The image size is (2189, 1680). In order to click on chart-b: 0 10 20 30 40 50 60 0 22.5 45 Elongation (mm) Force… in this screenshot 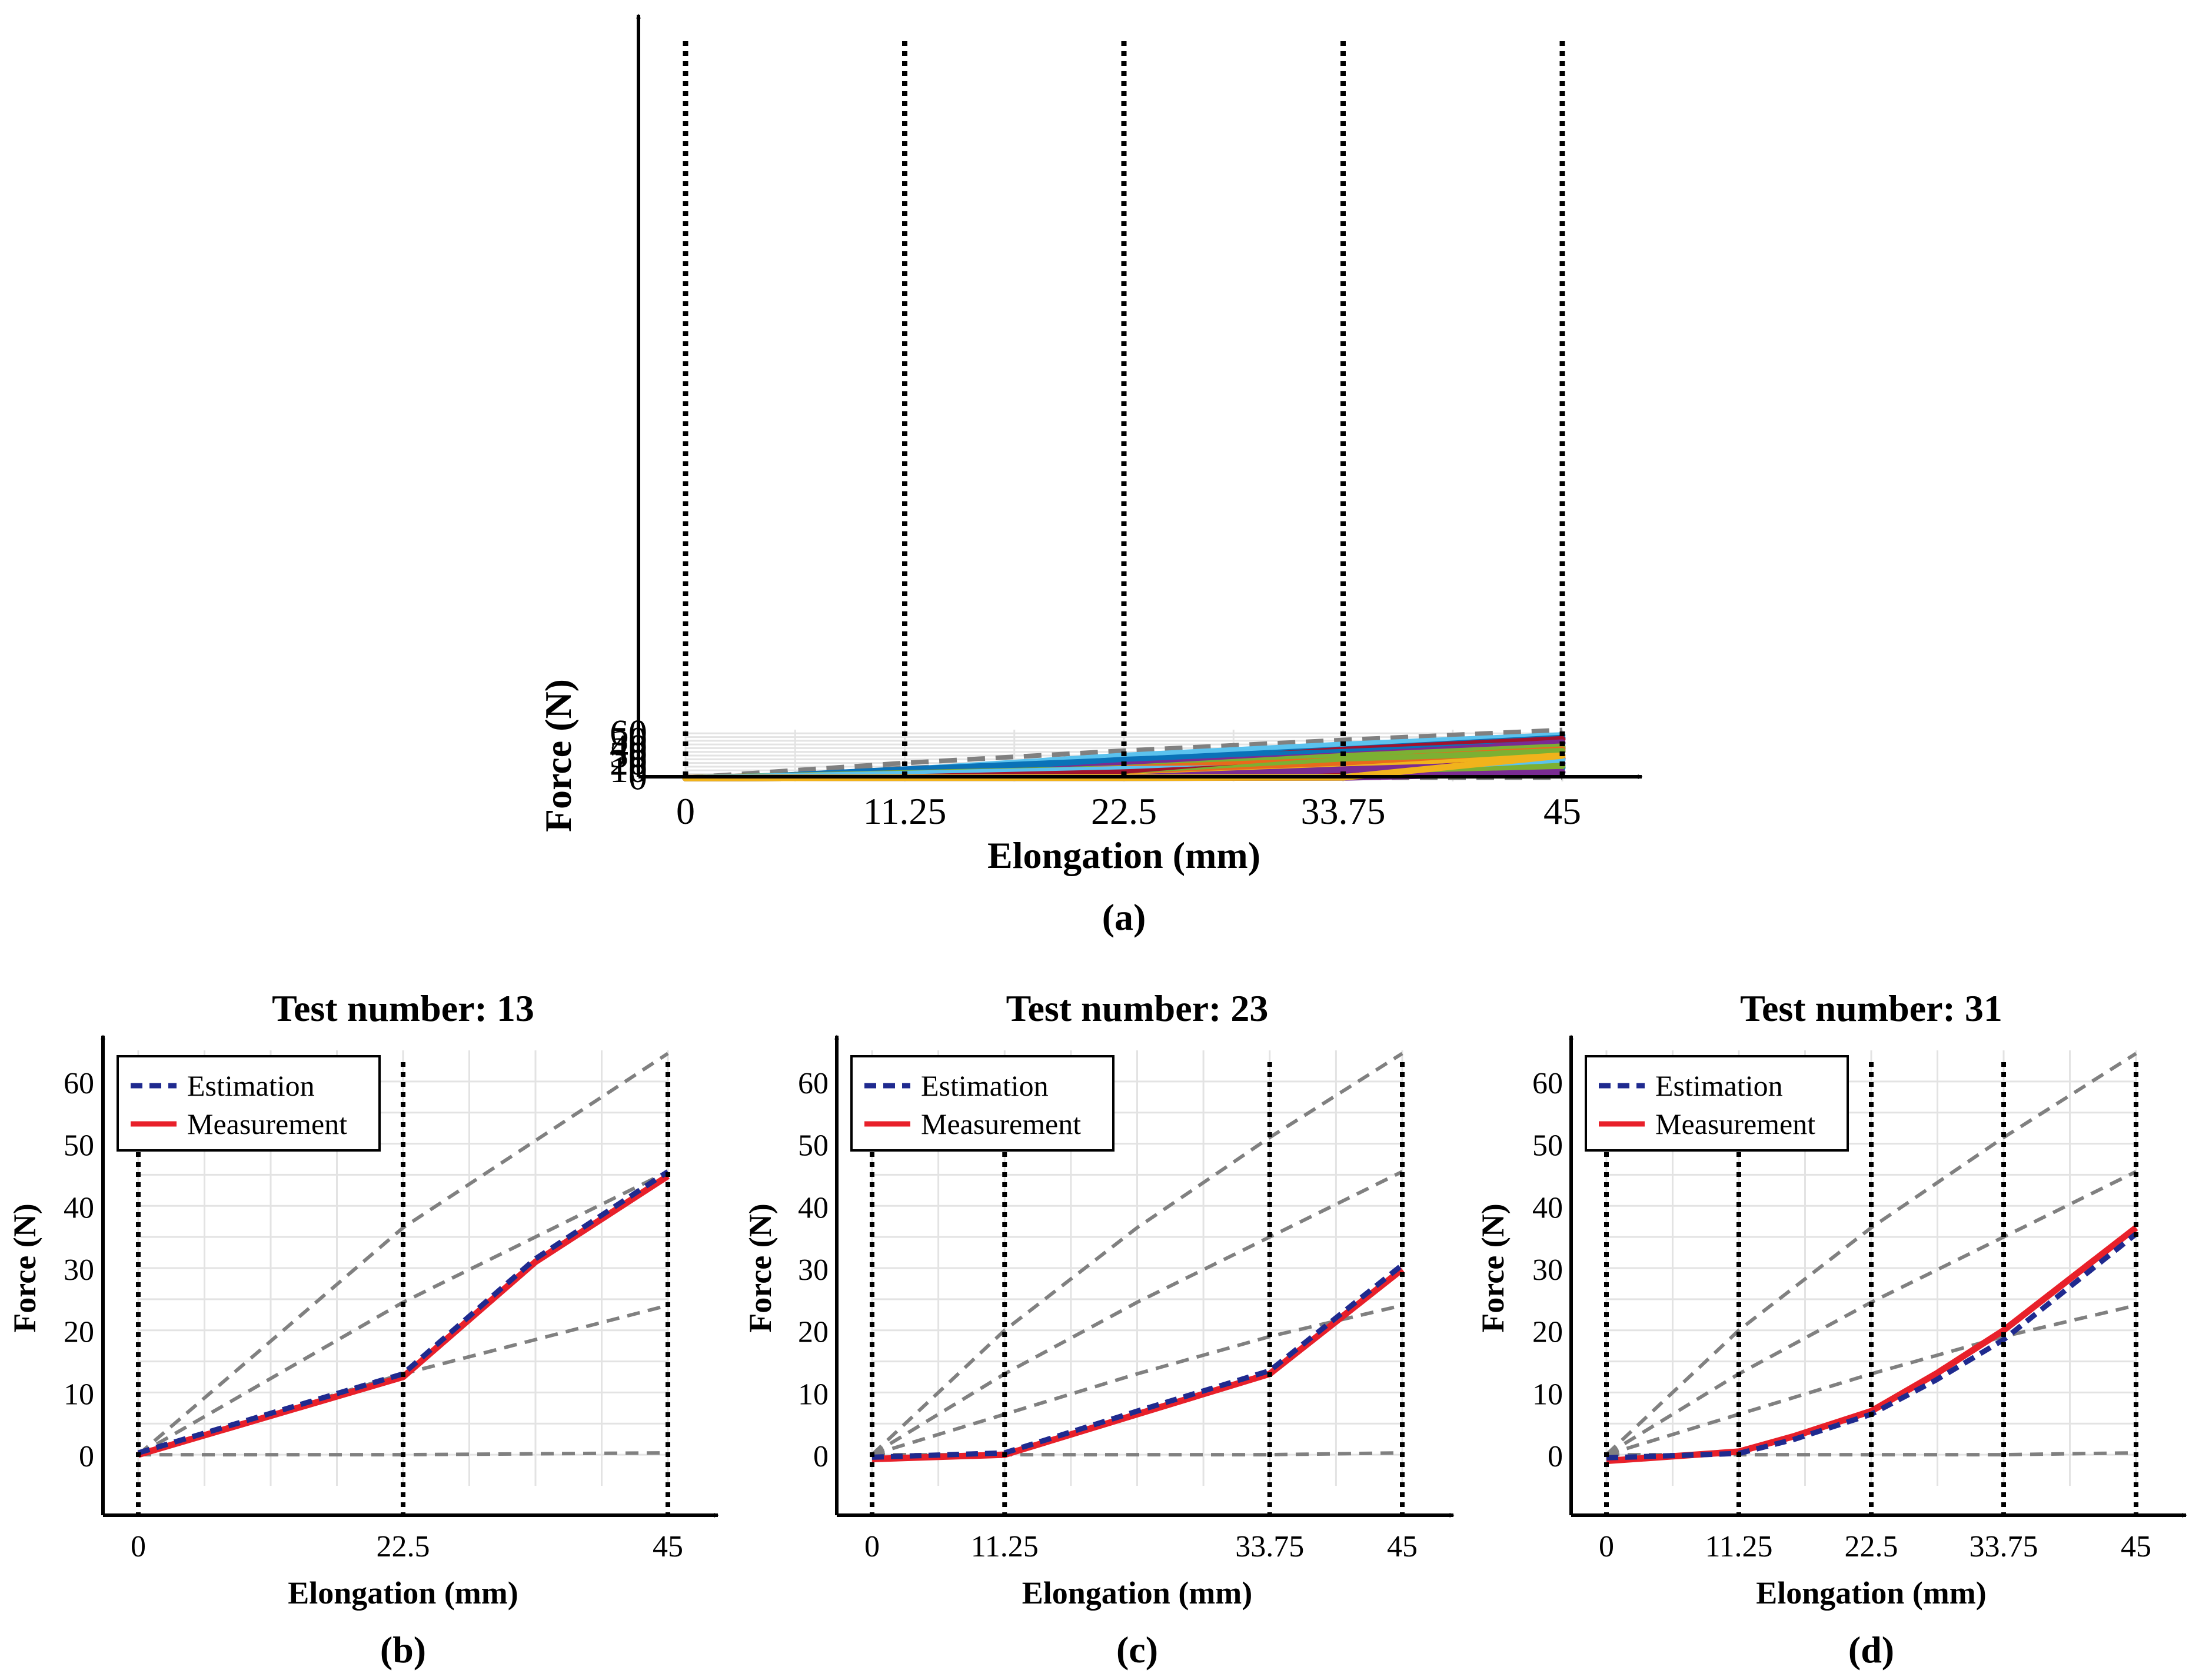, I will do `click(363, 1329)`.